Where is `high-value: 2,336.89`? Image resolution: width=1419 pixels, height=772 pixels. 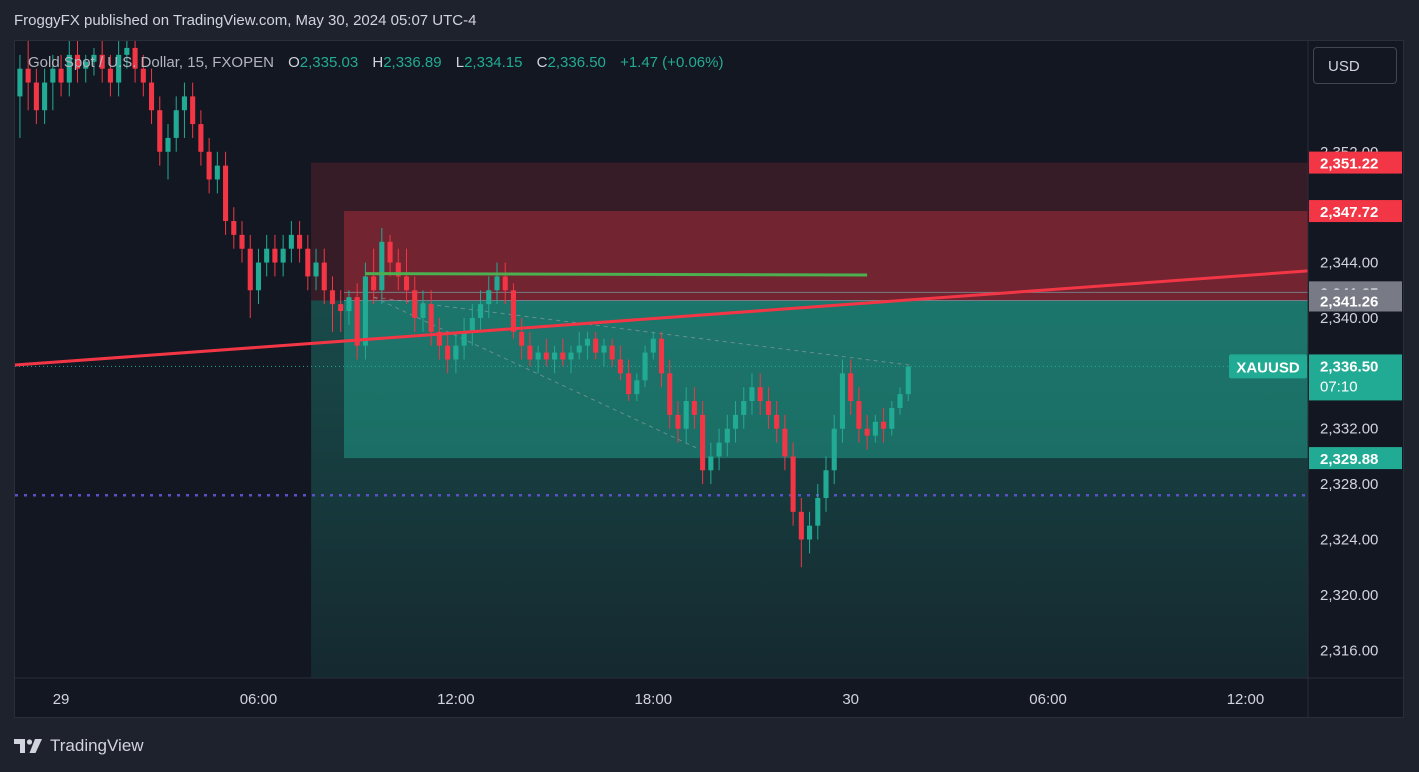 high-value: 2,336.89 is located at coordinates (412, 62).